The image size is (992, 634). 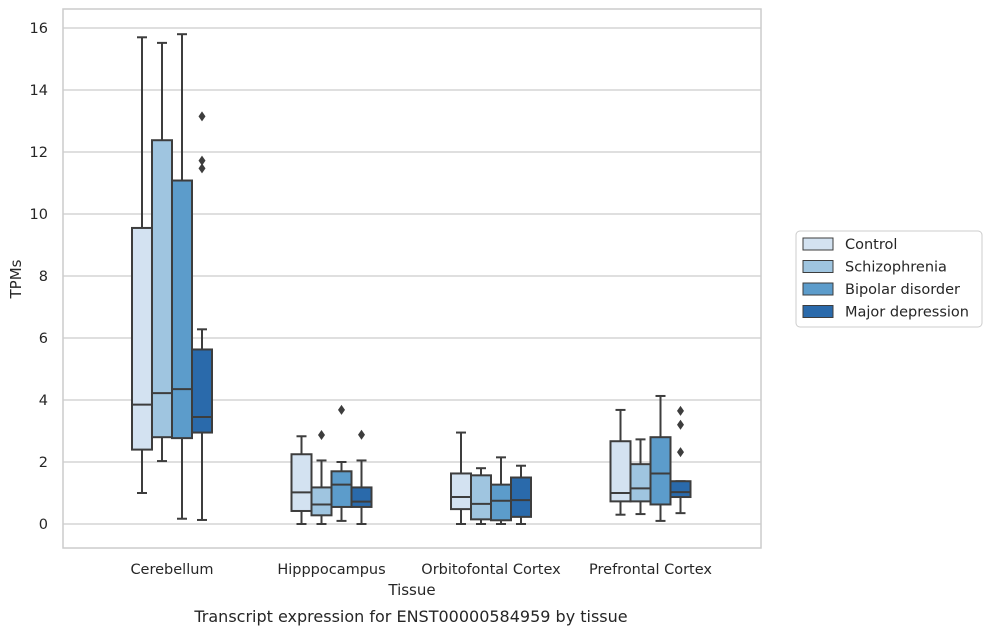 I want to click on x-tick-label: Cerebellum, so click(x=171, y=570).